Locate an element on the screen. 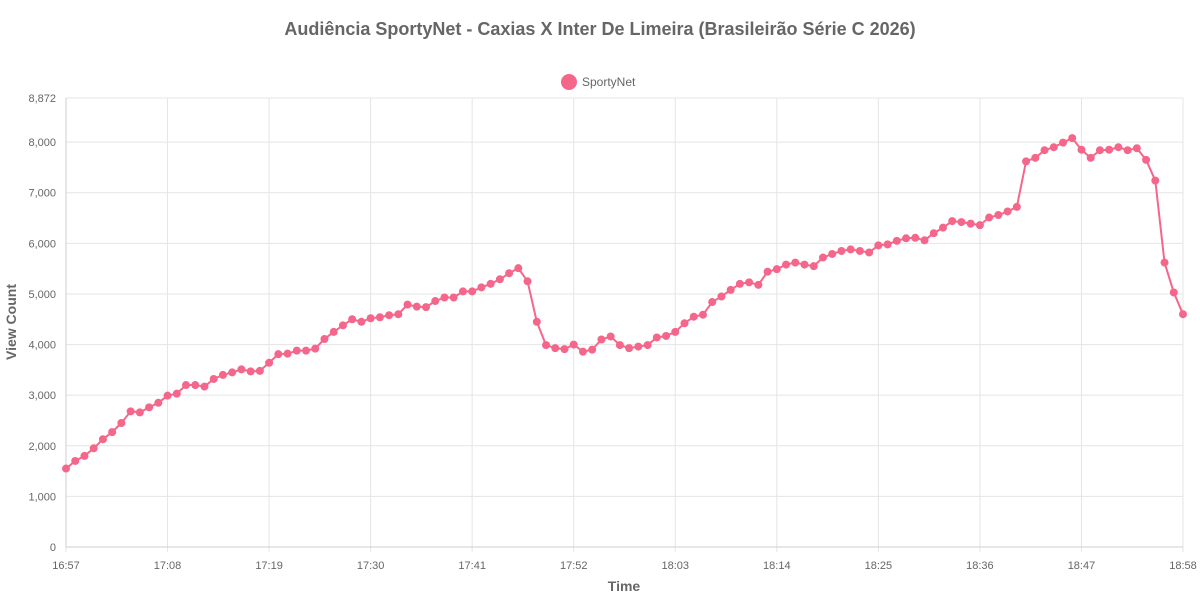 The width and height of the screenshot is (1200, 600). legend-label-sportynet: SportyNet is located at coordinates (609, 82).